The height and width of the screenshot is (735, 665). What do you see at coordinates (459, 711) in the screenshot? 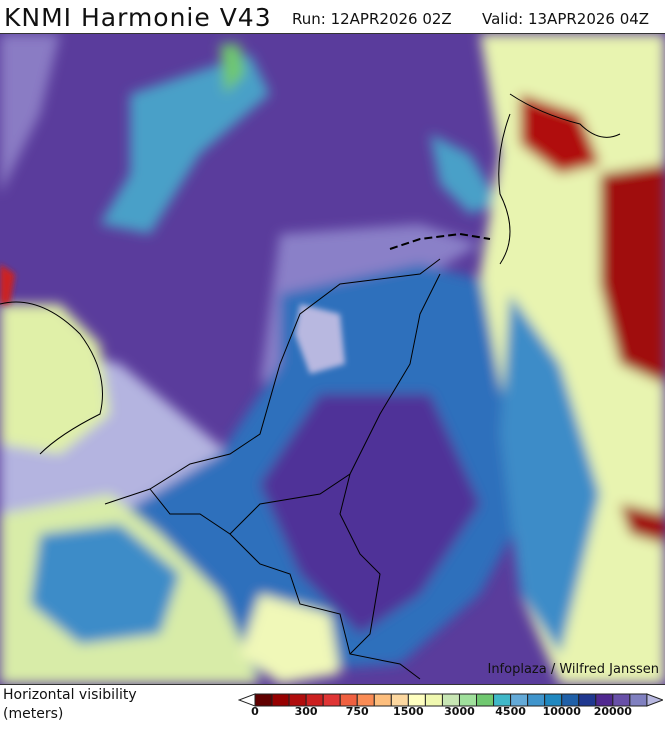
I see `legend-tick-label: 3000` at bounding box center [459, 711].